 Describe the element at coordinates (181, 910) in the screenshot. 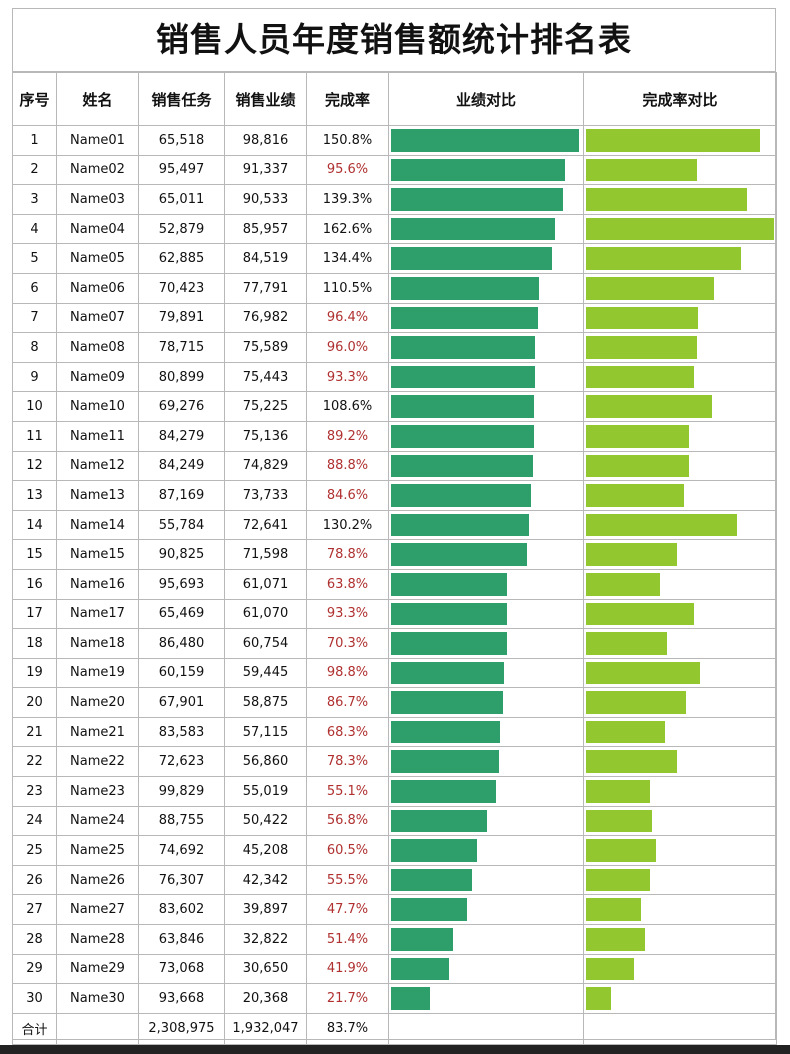

I see `cell-target: 83,602` at that location.